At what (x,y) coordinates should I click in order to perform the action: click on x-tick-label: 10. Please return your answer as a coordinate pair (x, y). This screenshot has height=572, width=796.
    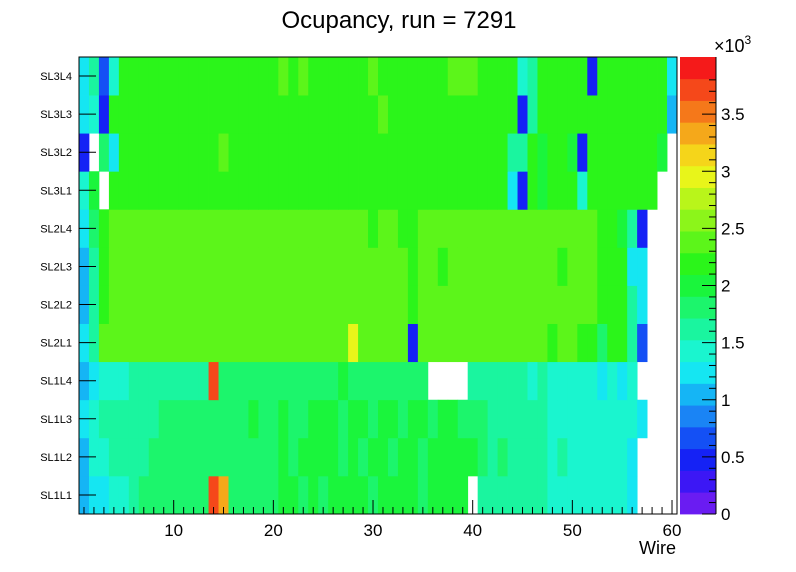
    Looking at the image, I should click on (173, 530).